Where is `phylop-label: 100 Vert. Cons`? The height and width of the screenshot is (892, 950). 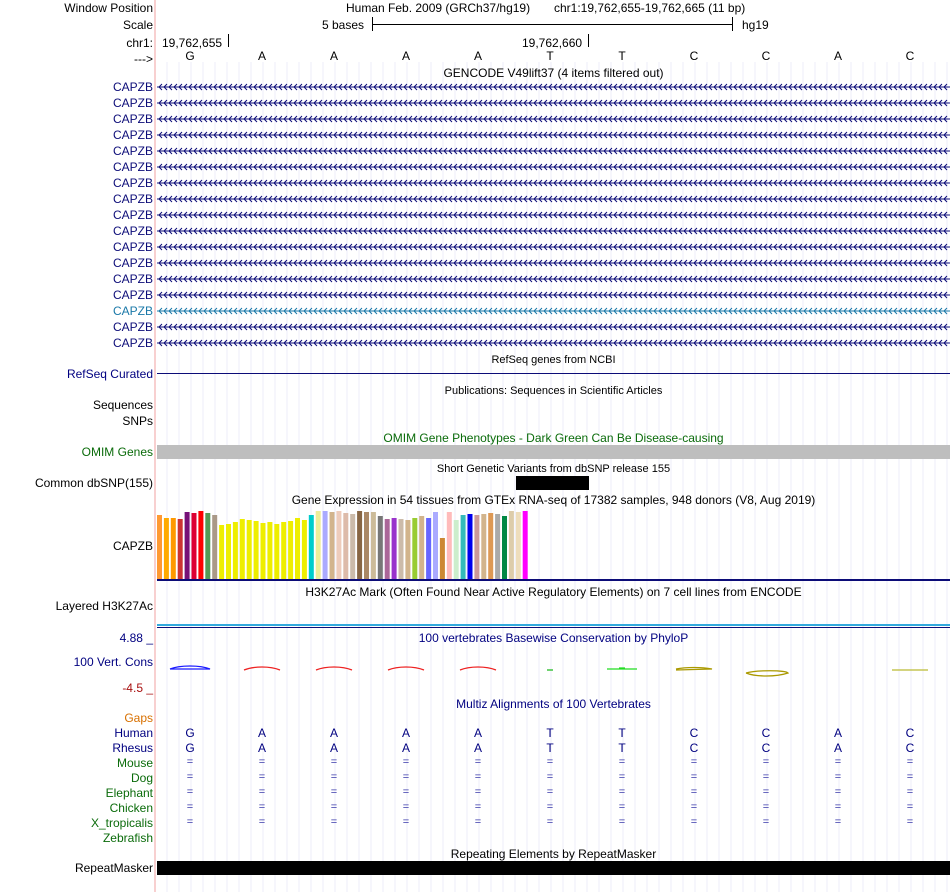 phylop-label: 100 Vert. Cons is located at coordinates (113, 662).